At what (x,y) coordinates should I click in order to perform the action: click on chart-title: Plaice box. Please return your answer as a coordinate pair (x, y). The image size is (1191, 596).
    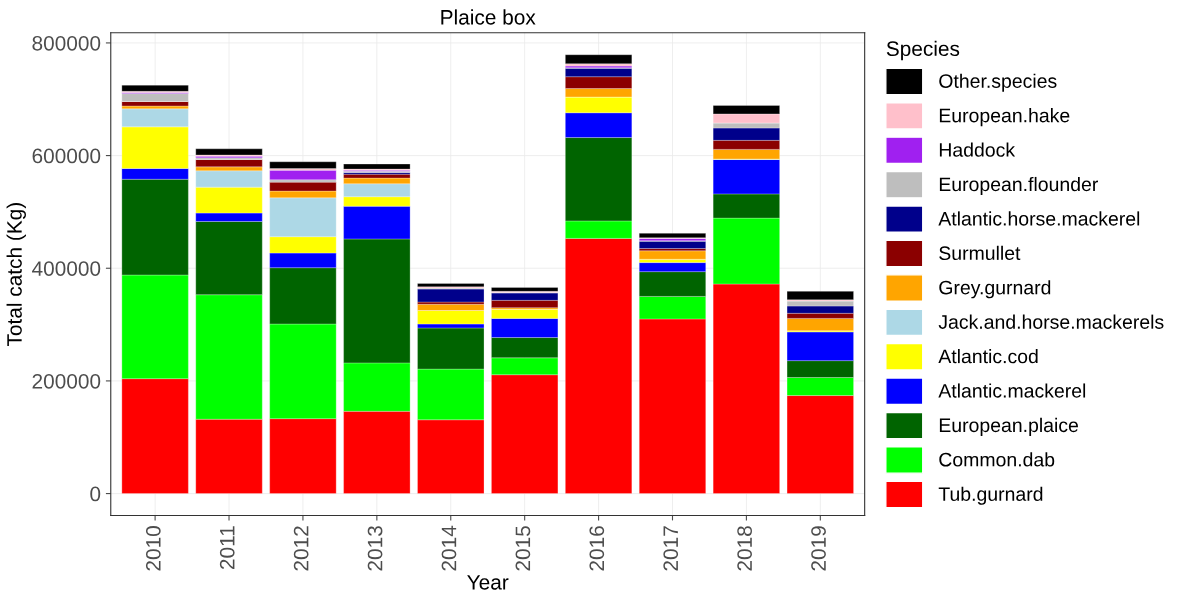
    Looking at the image, I should click on (488, 17).